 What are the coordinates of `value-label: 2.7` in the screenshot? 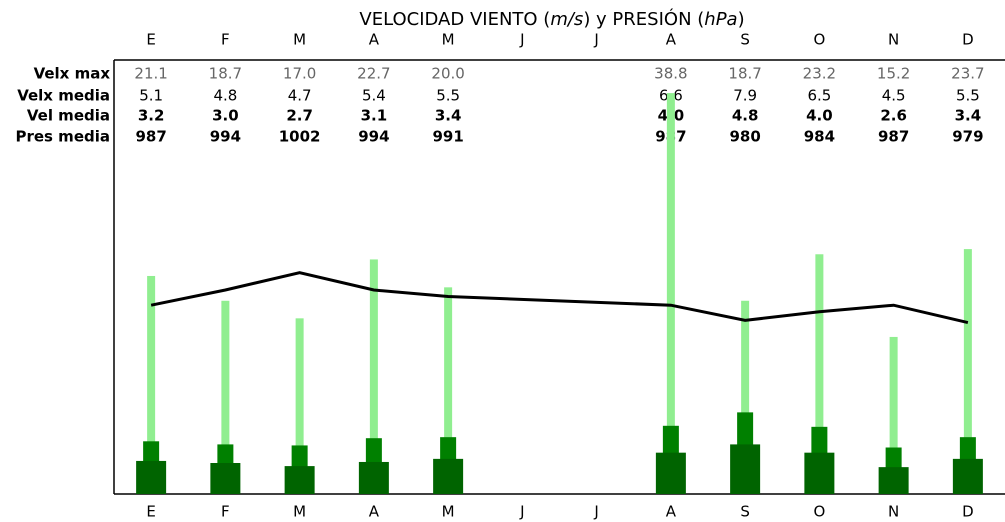 It's located at (299, 116).